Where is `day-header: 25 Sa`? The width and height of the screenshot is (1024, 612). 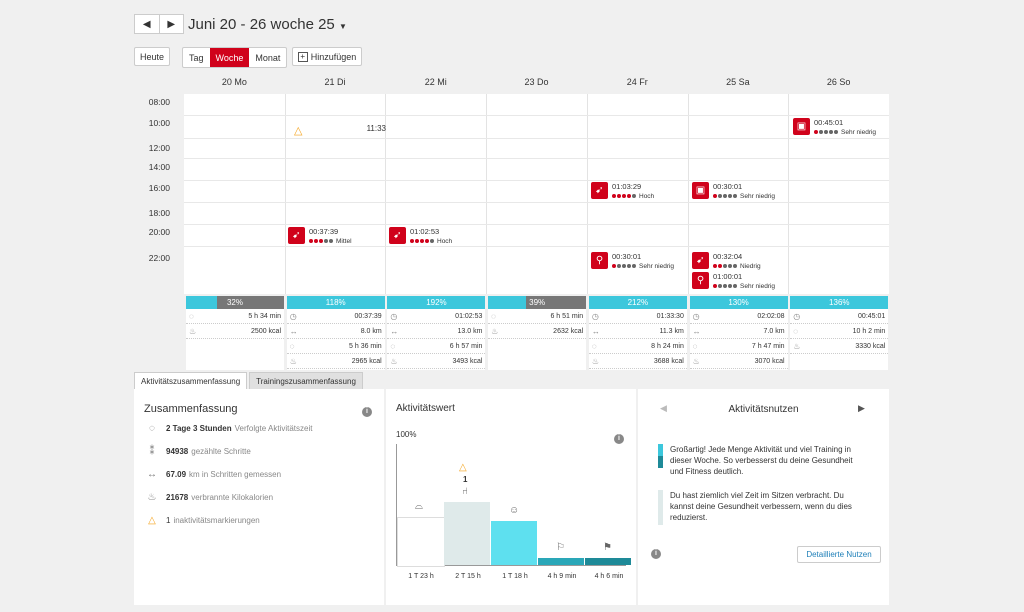
day-header: 25 Sa is located at coordinates (738, 82).